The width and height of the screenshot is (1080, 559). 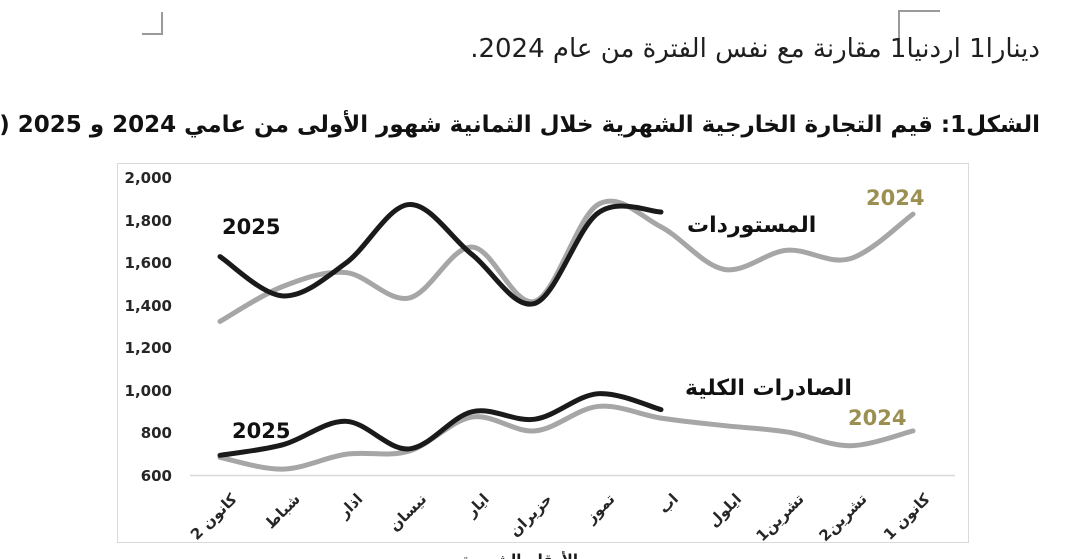 What do you see at coordinates (148, 220) in the screenshot?
I see `y-tick-label: 1,800` at bounding box center [148, 220].